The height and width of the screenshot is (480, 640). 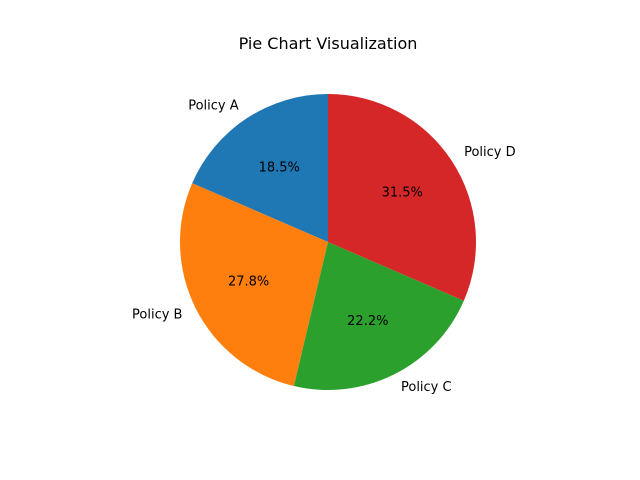 What do you see at coordinates (213, 105) in the screenshot?
I see `slice-label-policy-a: Policy A` at bounding box center [213, 105].